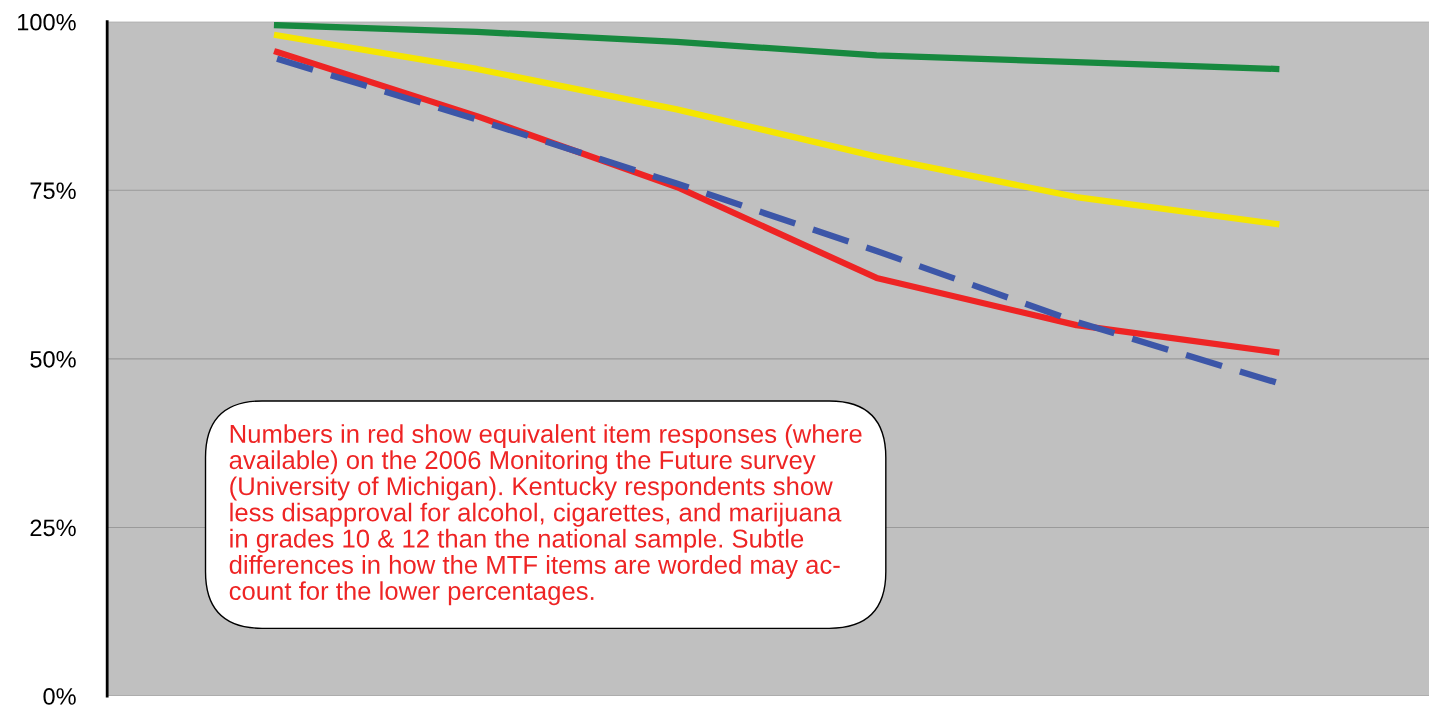 The width and height of the screenshot is (1429, 725). What do you see at coordinates (53, 191) in the screenshot?
I see `y-tick-label: 75%` at bounding box center [53, 191].